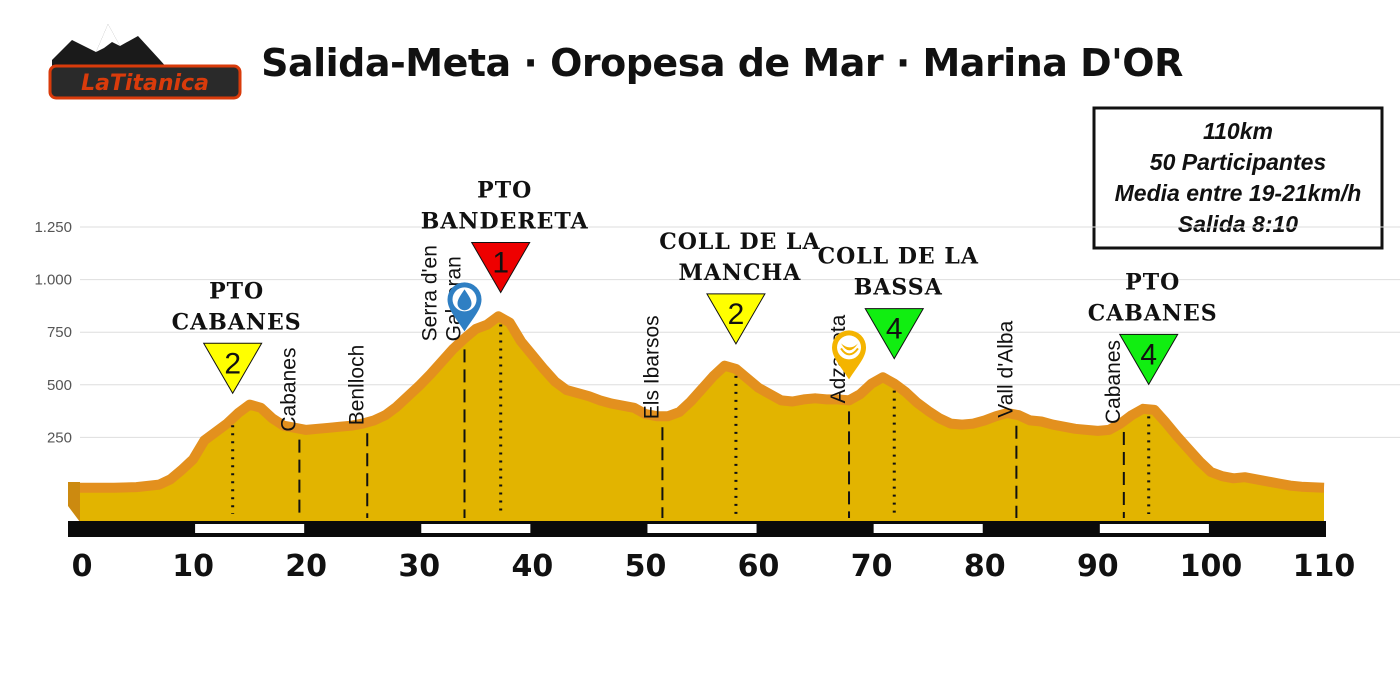  What do you see at coordinates (53, 227) in the screenshot?
I see `y-tick-label: 1.250` at bounding box center [53, 227].